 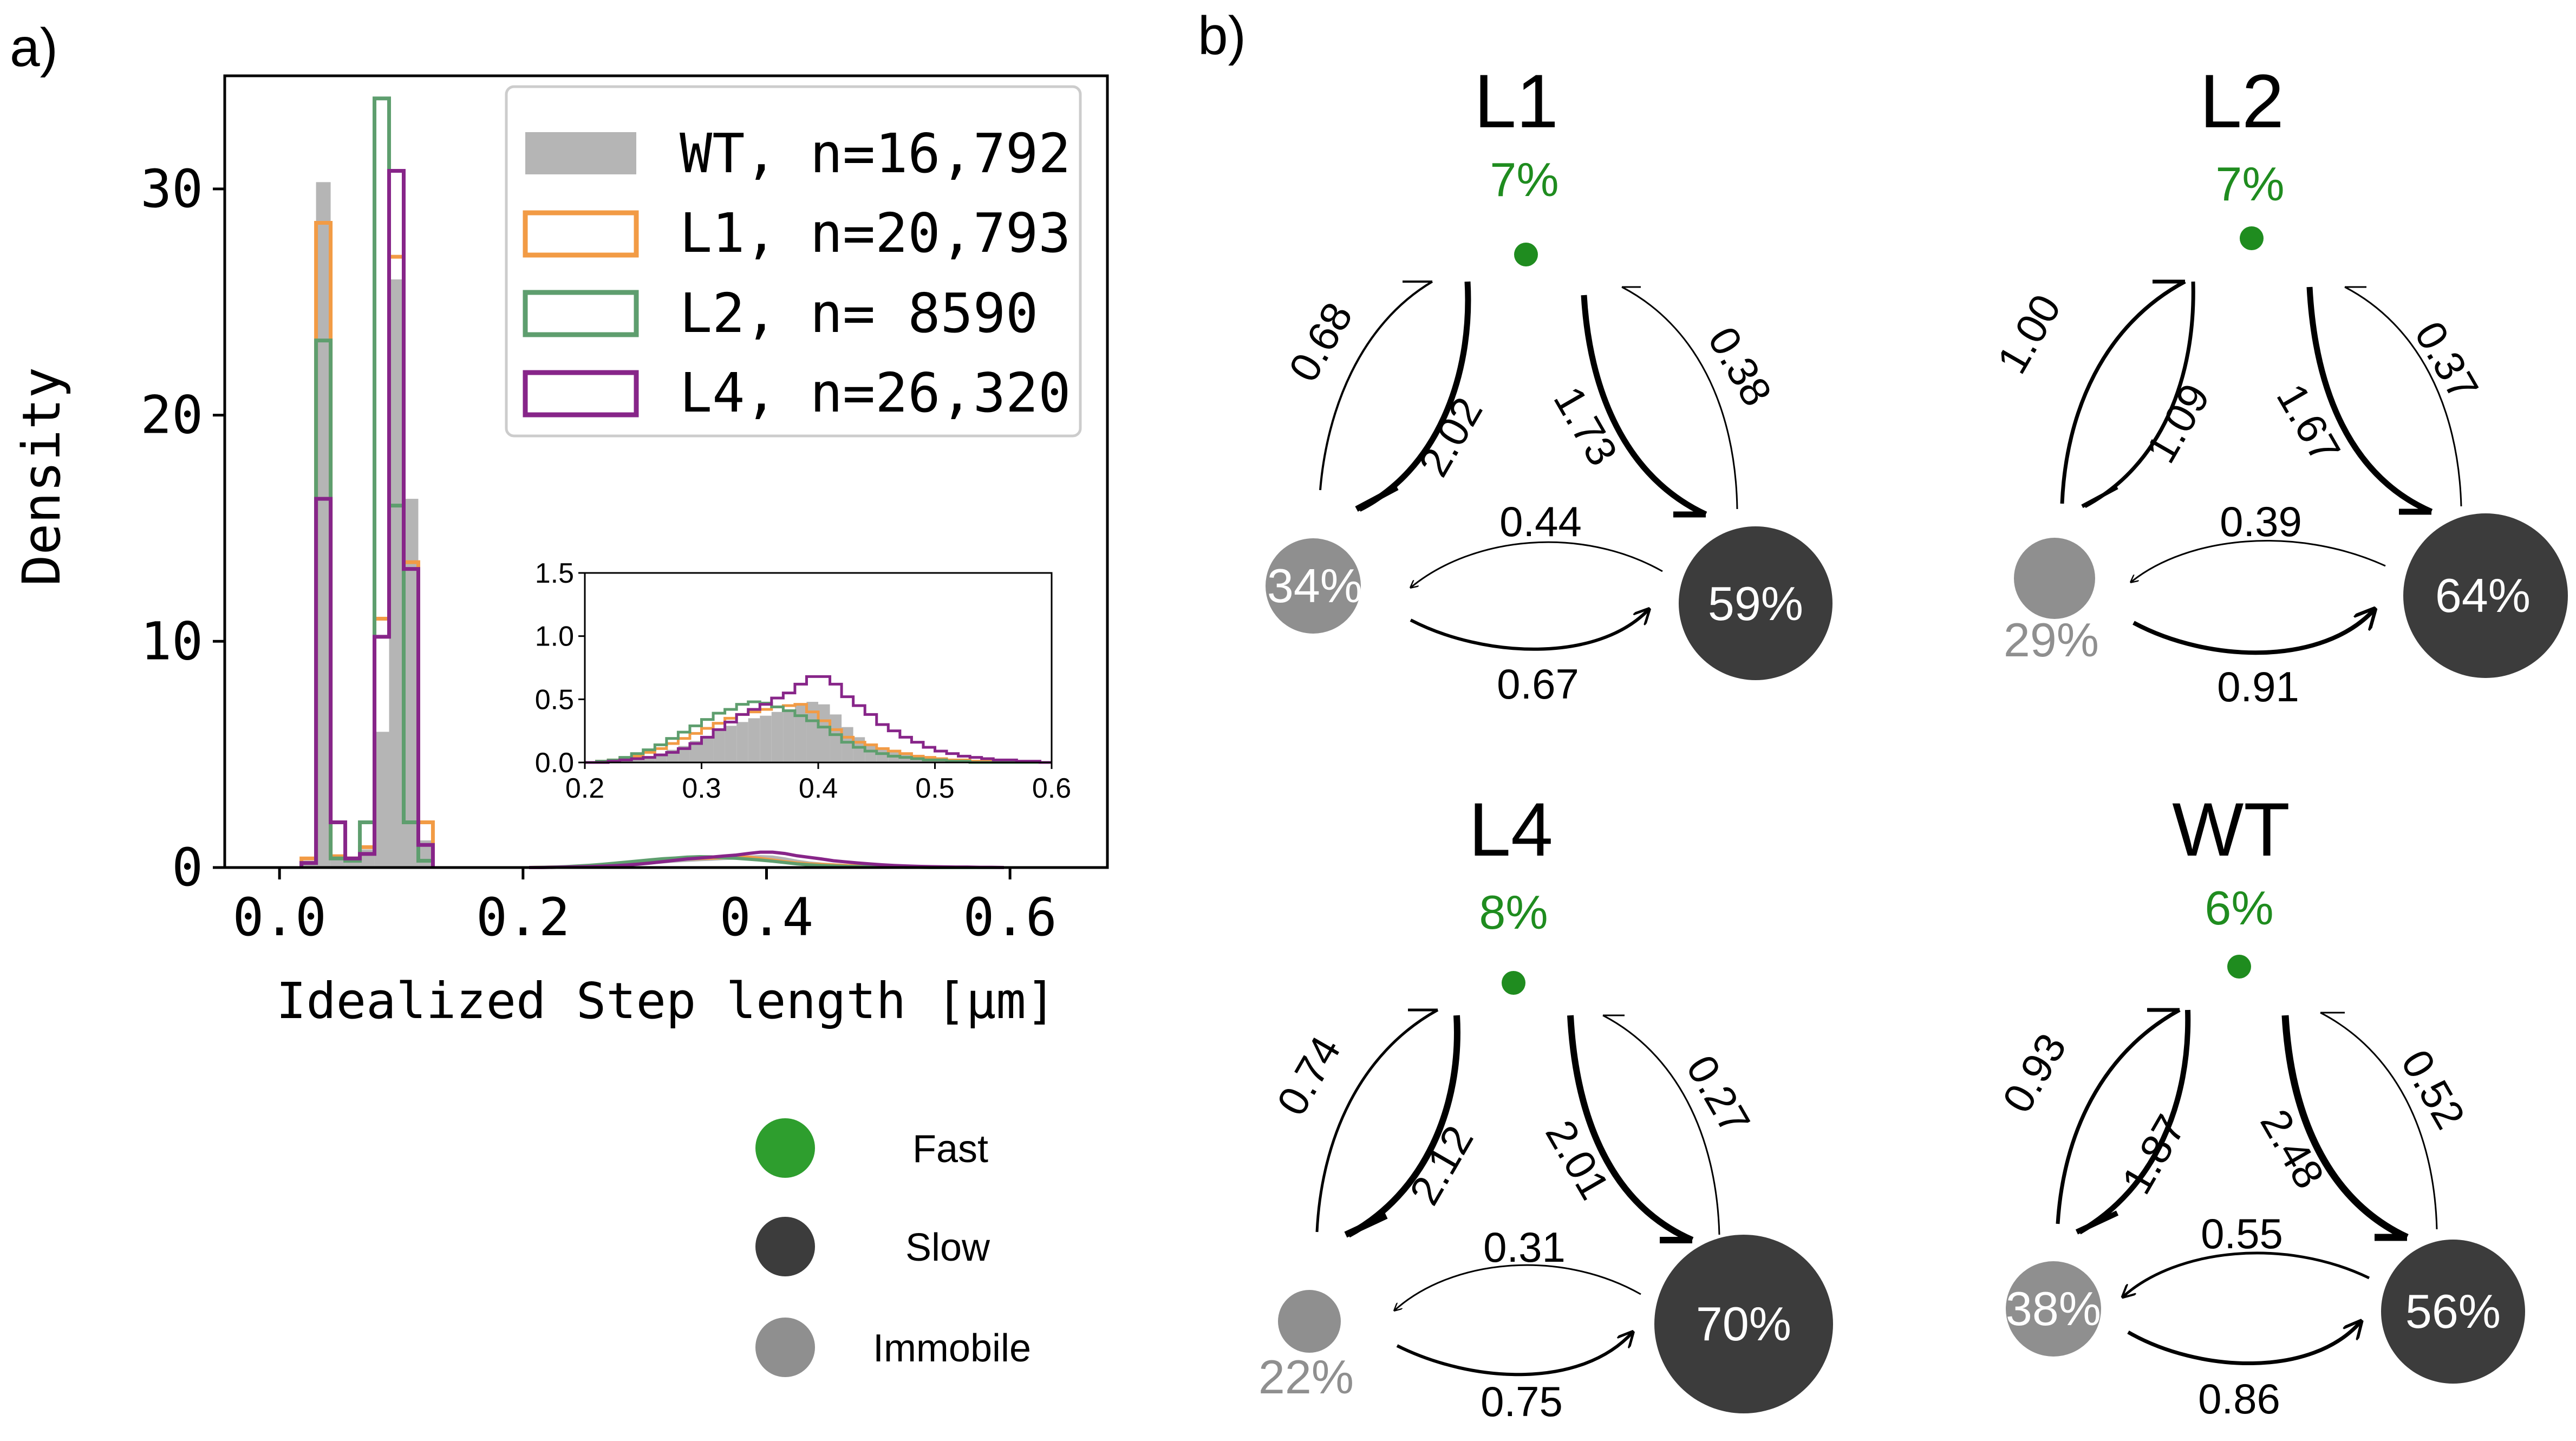 I want to click on fast-legend-marker, so click(x=785, y=1148).